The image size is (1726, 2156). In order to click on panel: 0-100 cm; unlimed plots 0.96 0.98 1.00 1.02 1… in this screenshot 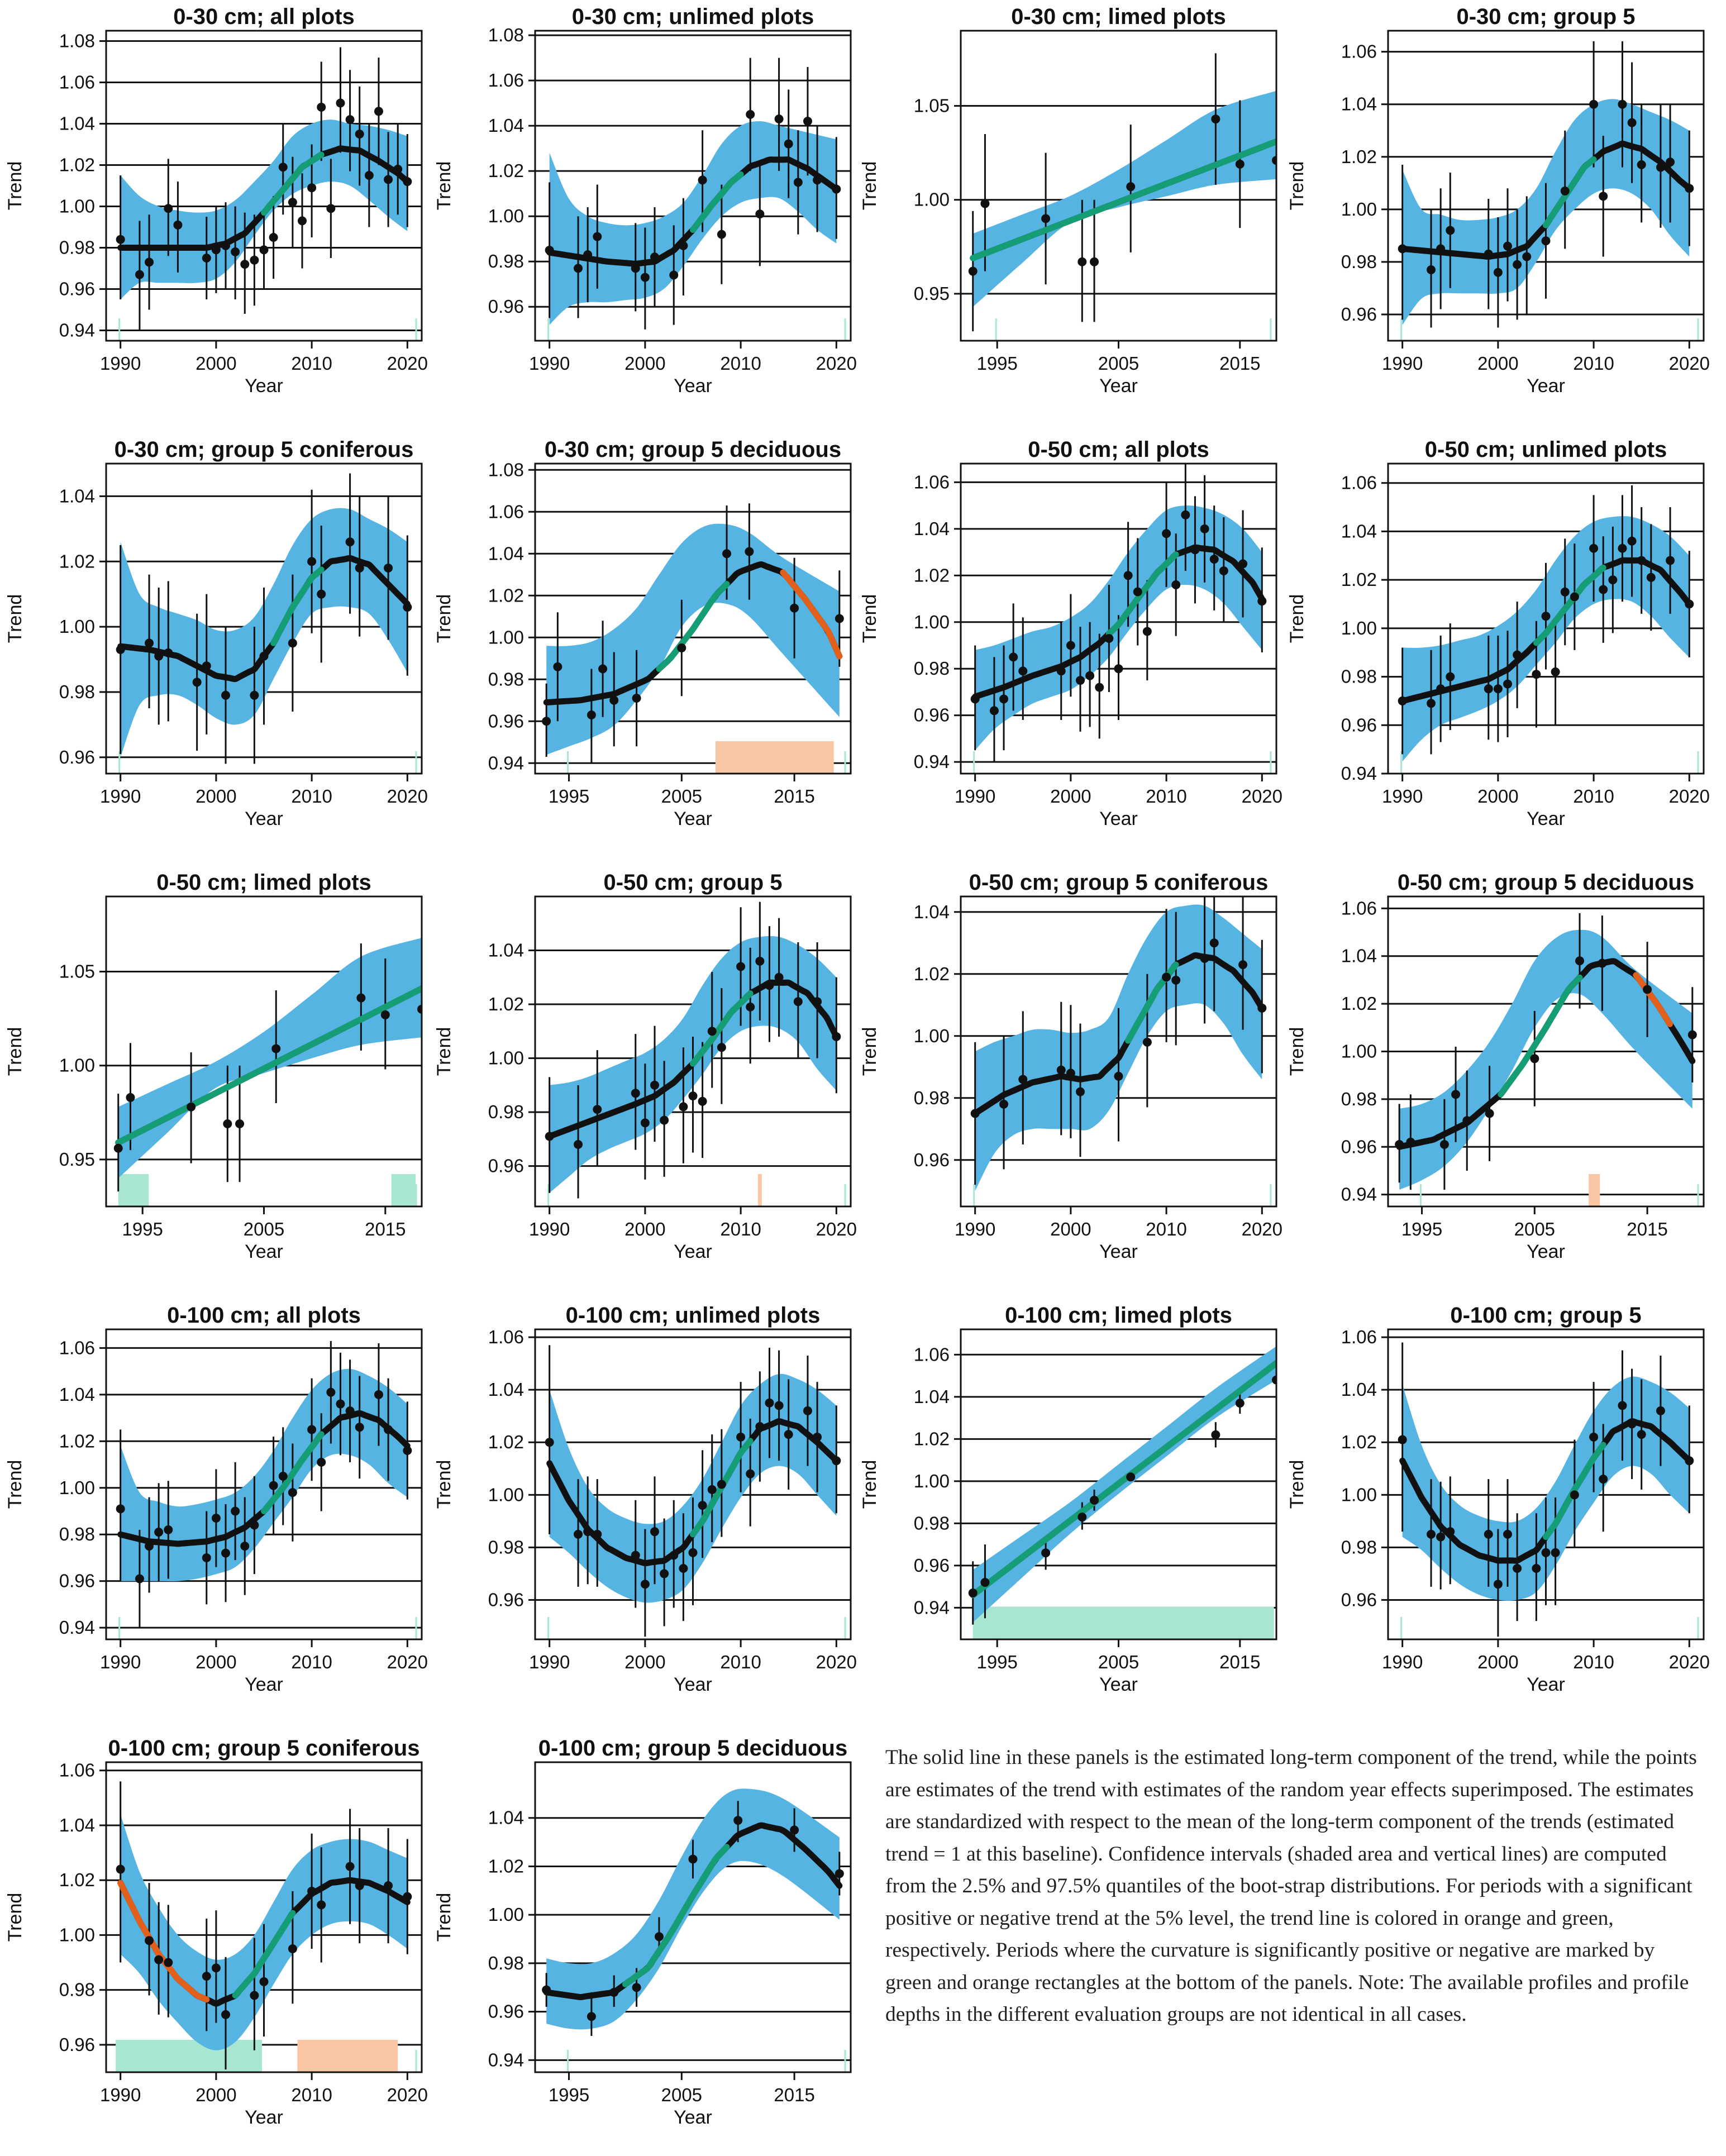, I will do `click(645, 1499)`.